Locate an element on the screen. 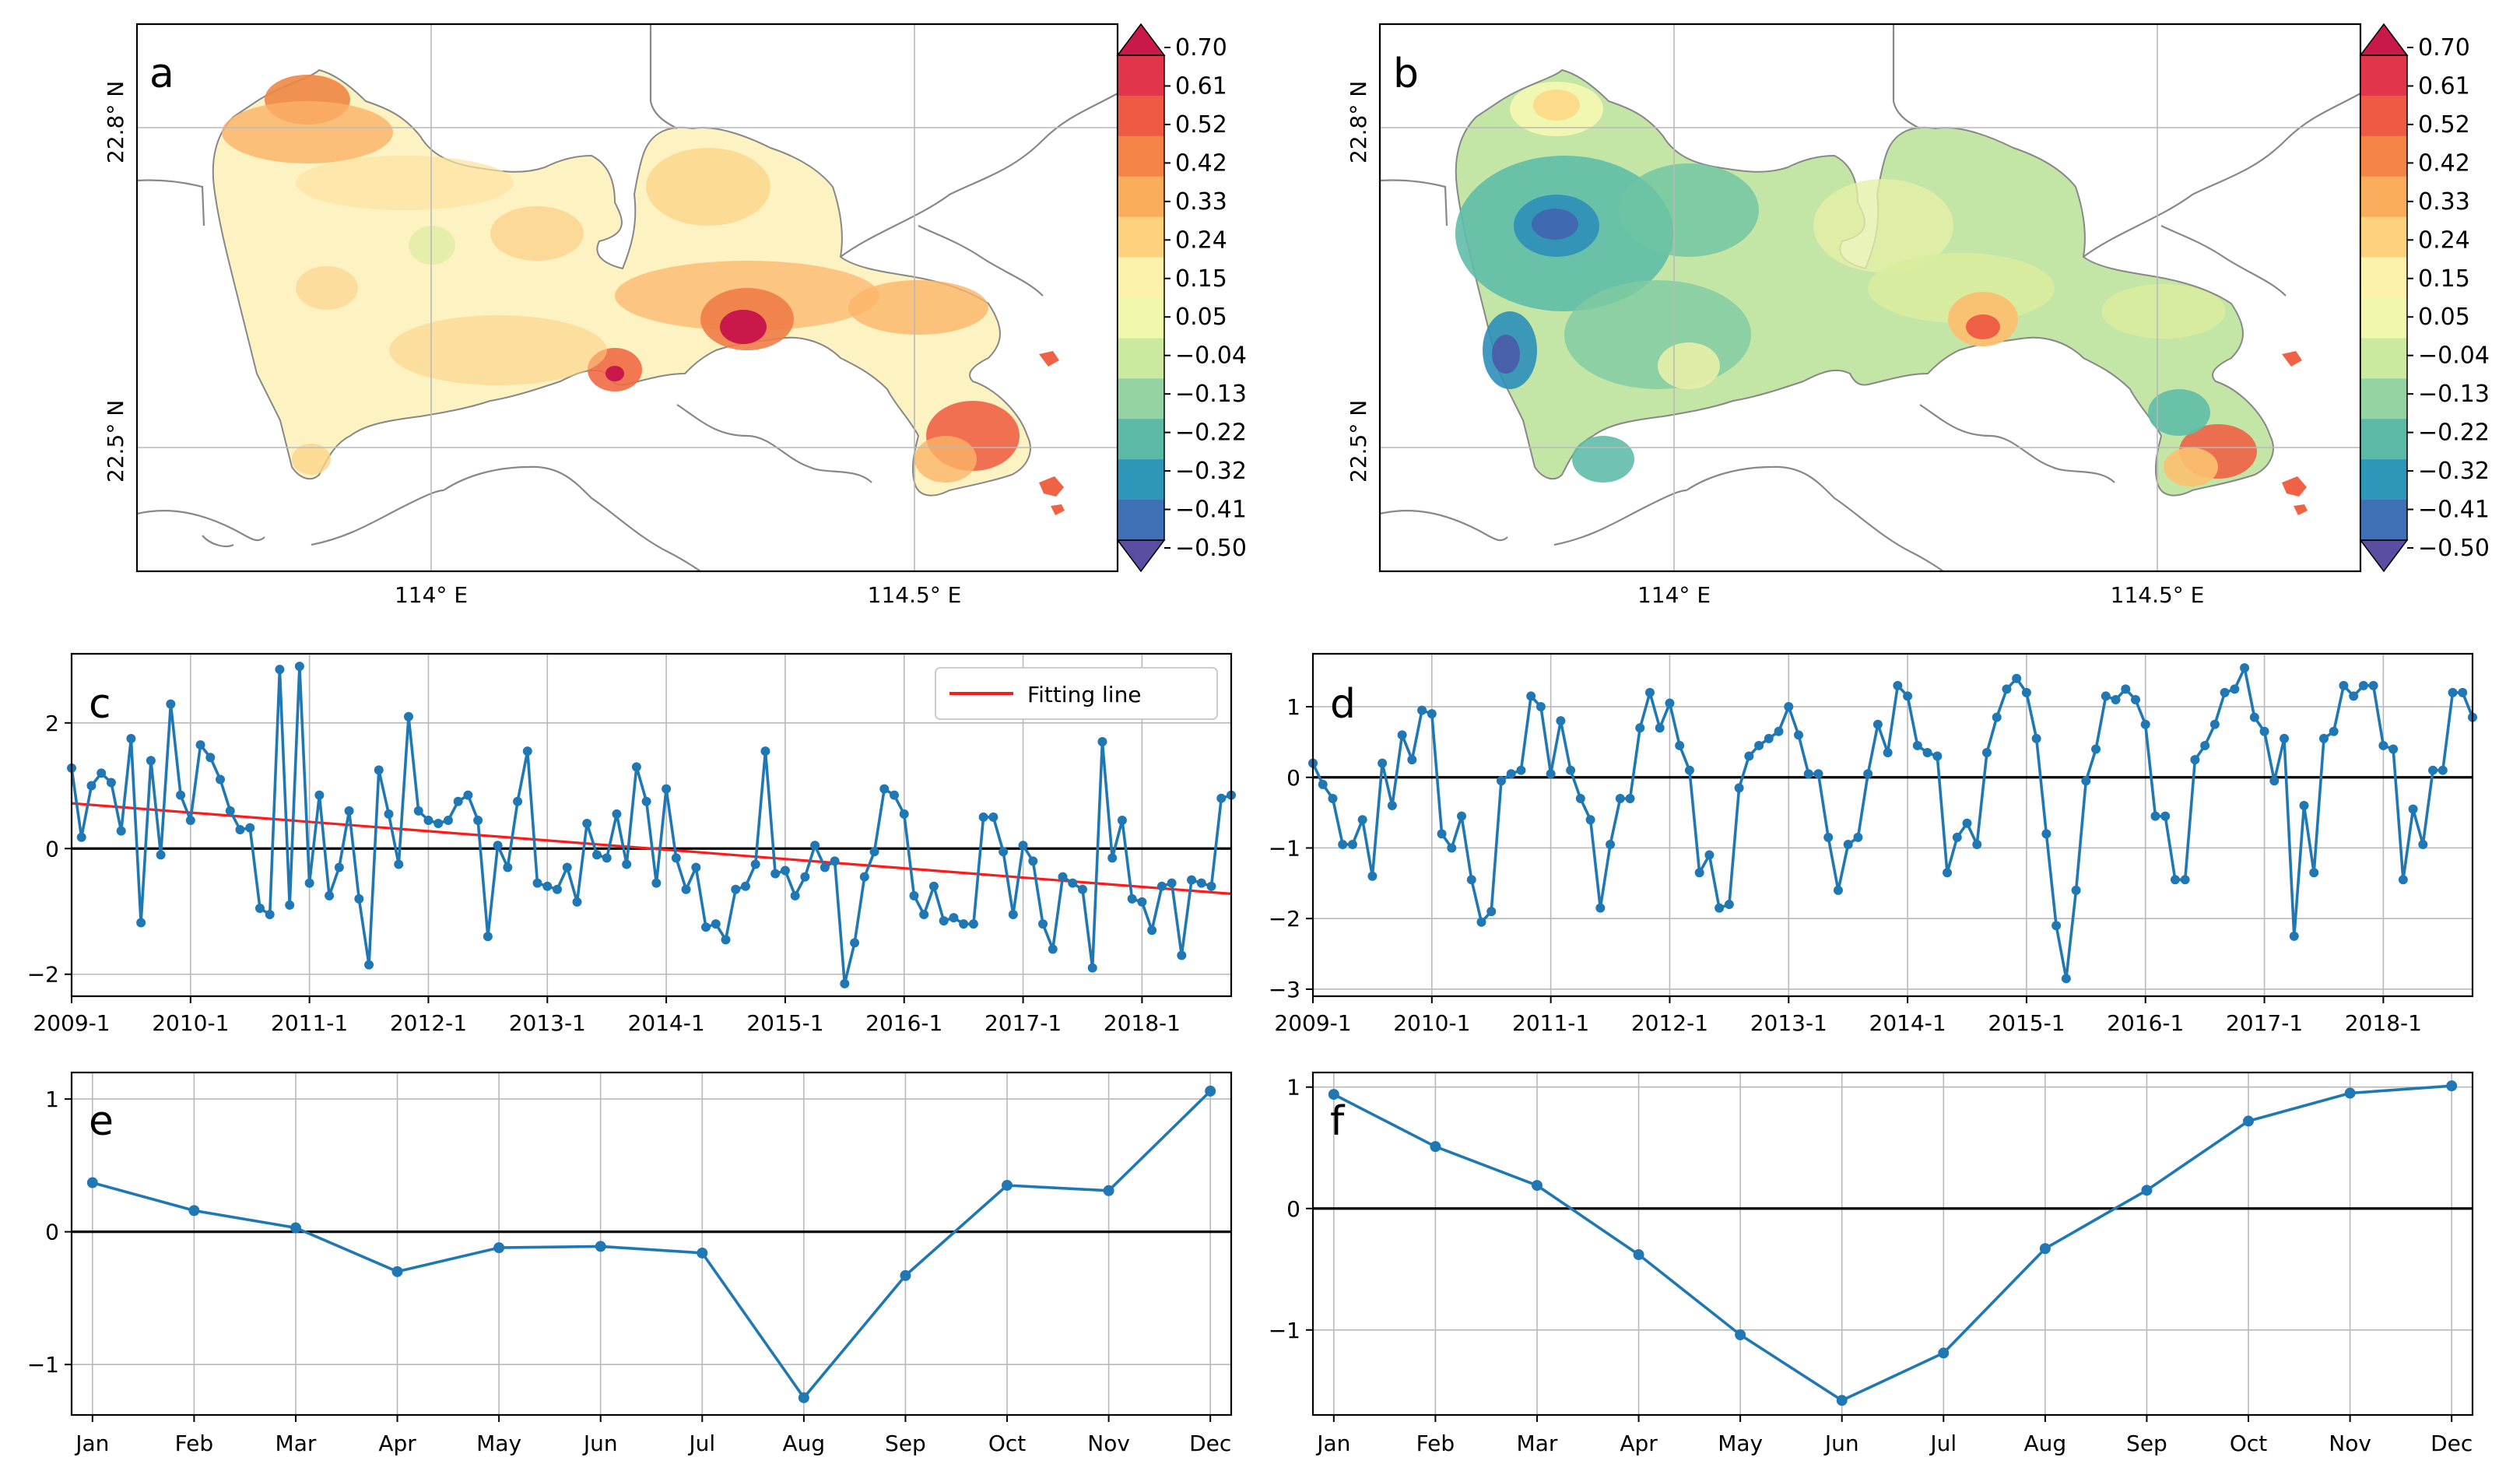 The height and width of the screenshot is (1478, 2520). legend-box is located at coordinates (1076, 693).